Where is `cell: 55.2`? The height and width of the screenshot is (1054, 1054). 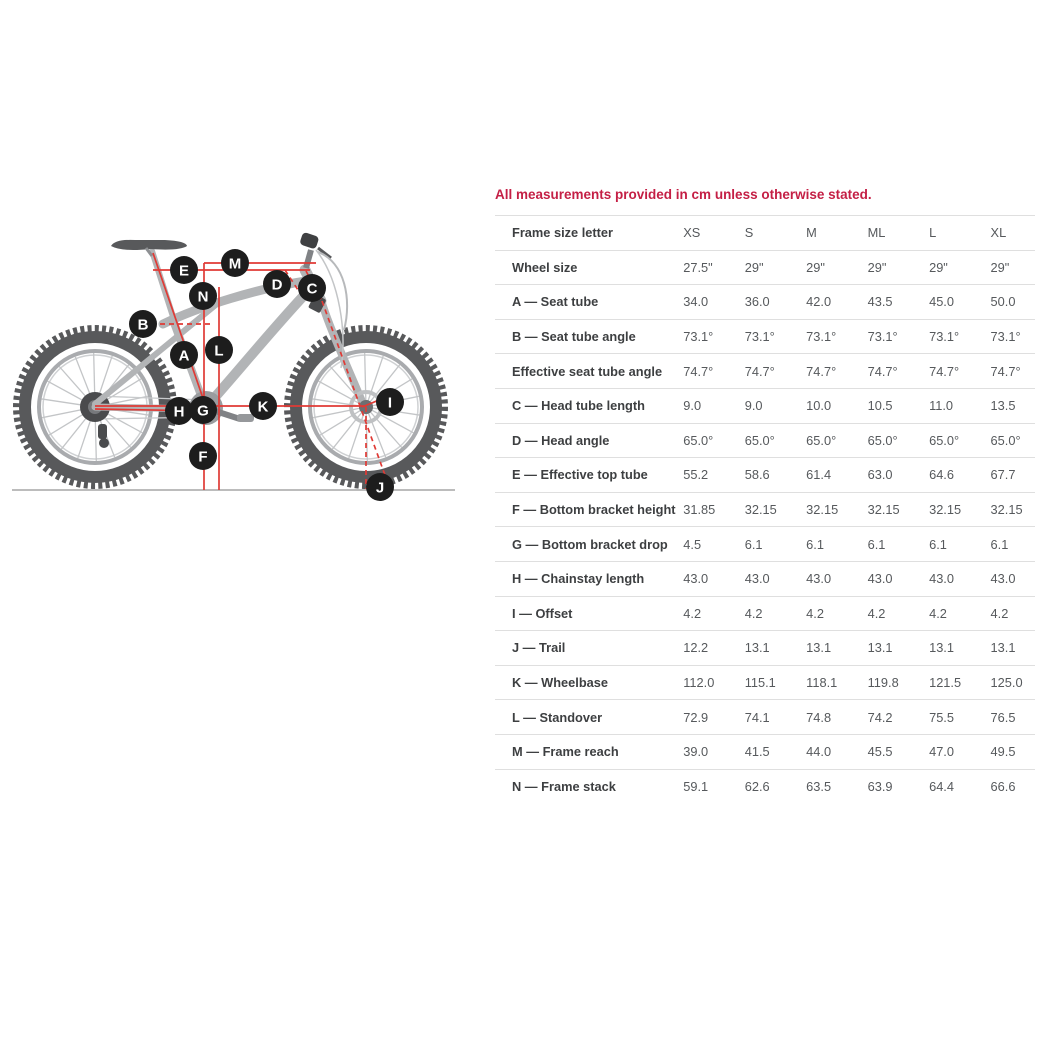
cell: 55.2 is located at coordinates (696, 475).